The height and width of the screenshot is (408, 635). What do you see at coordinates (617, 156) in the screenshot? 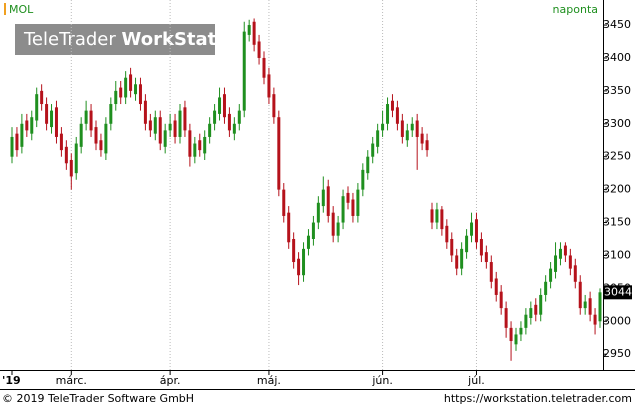
I see `y-tick-label: 3250` at bounding box center [617, 156].